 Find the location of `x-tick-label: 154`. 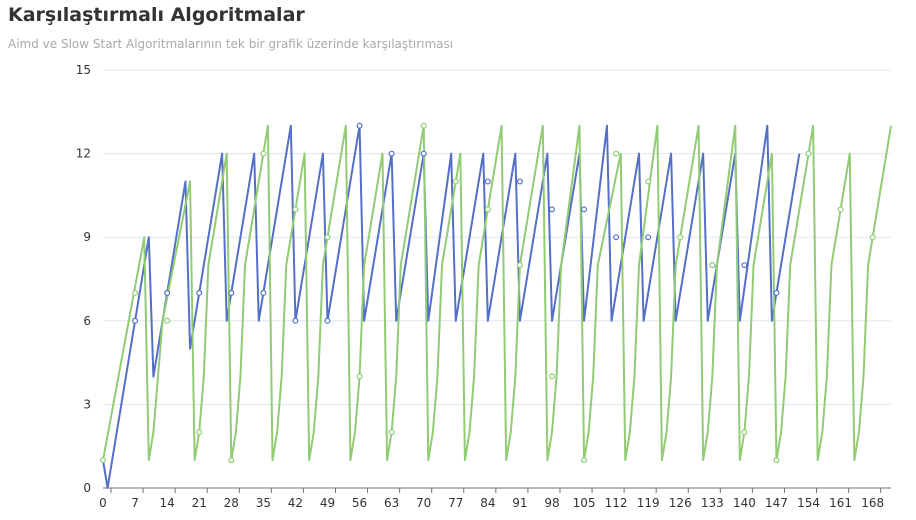

x-tick-label: 154 is located at coordinates (808, 503).